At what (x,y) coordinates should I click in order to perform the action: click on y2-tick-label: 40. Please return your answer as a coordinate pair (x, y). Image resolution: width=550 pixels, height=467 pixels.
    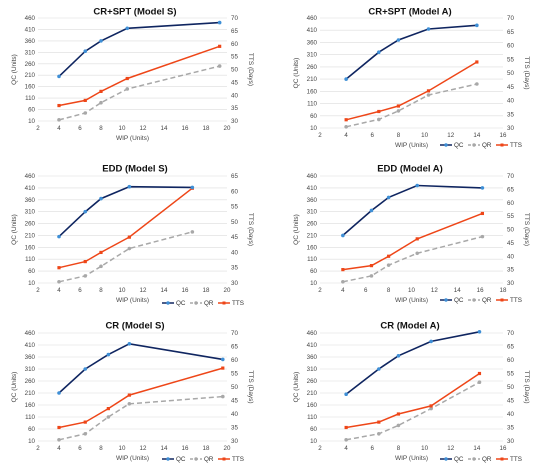
    Looking at the image, I should click on (510, 414).